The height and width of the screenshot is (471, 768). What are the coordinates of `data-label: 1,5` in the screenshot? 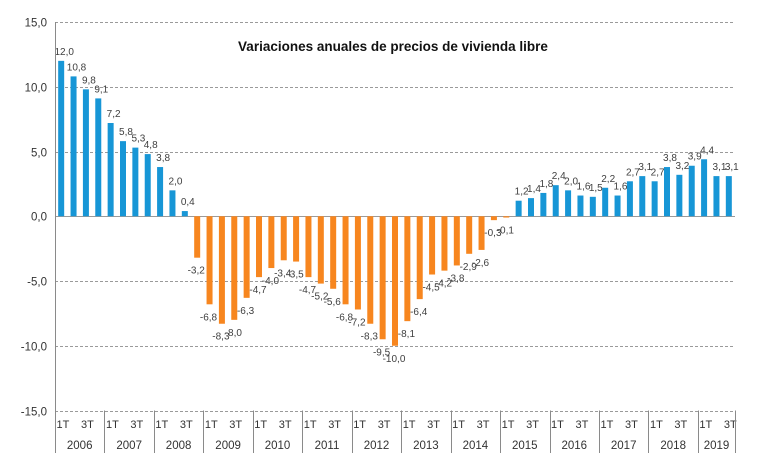 It's located at (596, 188).